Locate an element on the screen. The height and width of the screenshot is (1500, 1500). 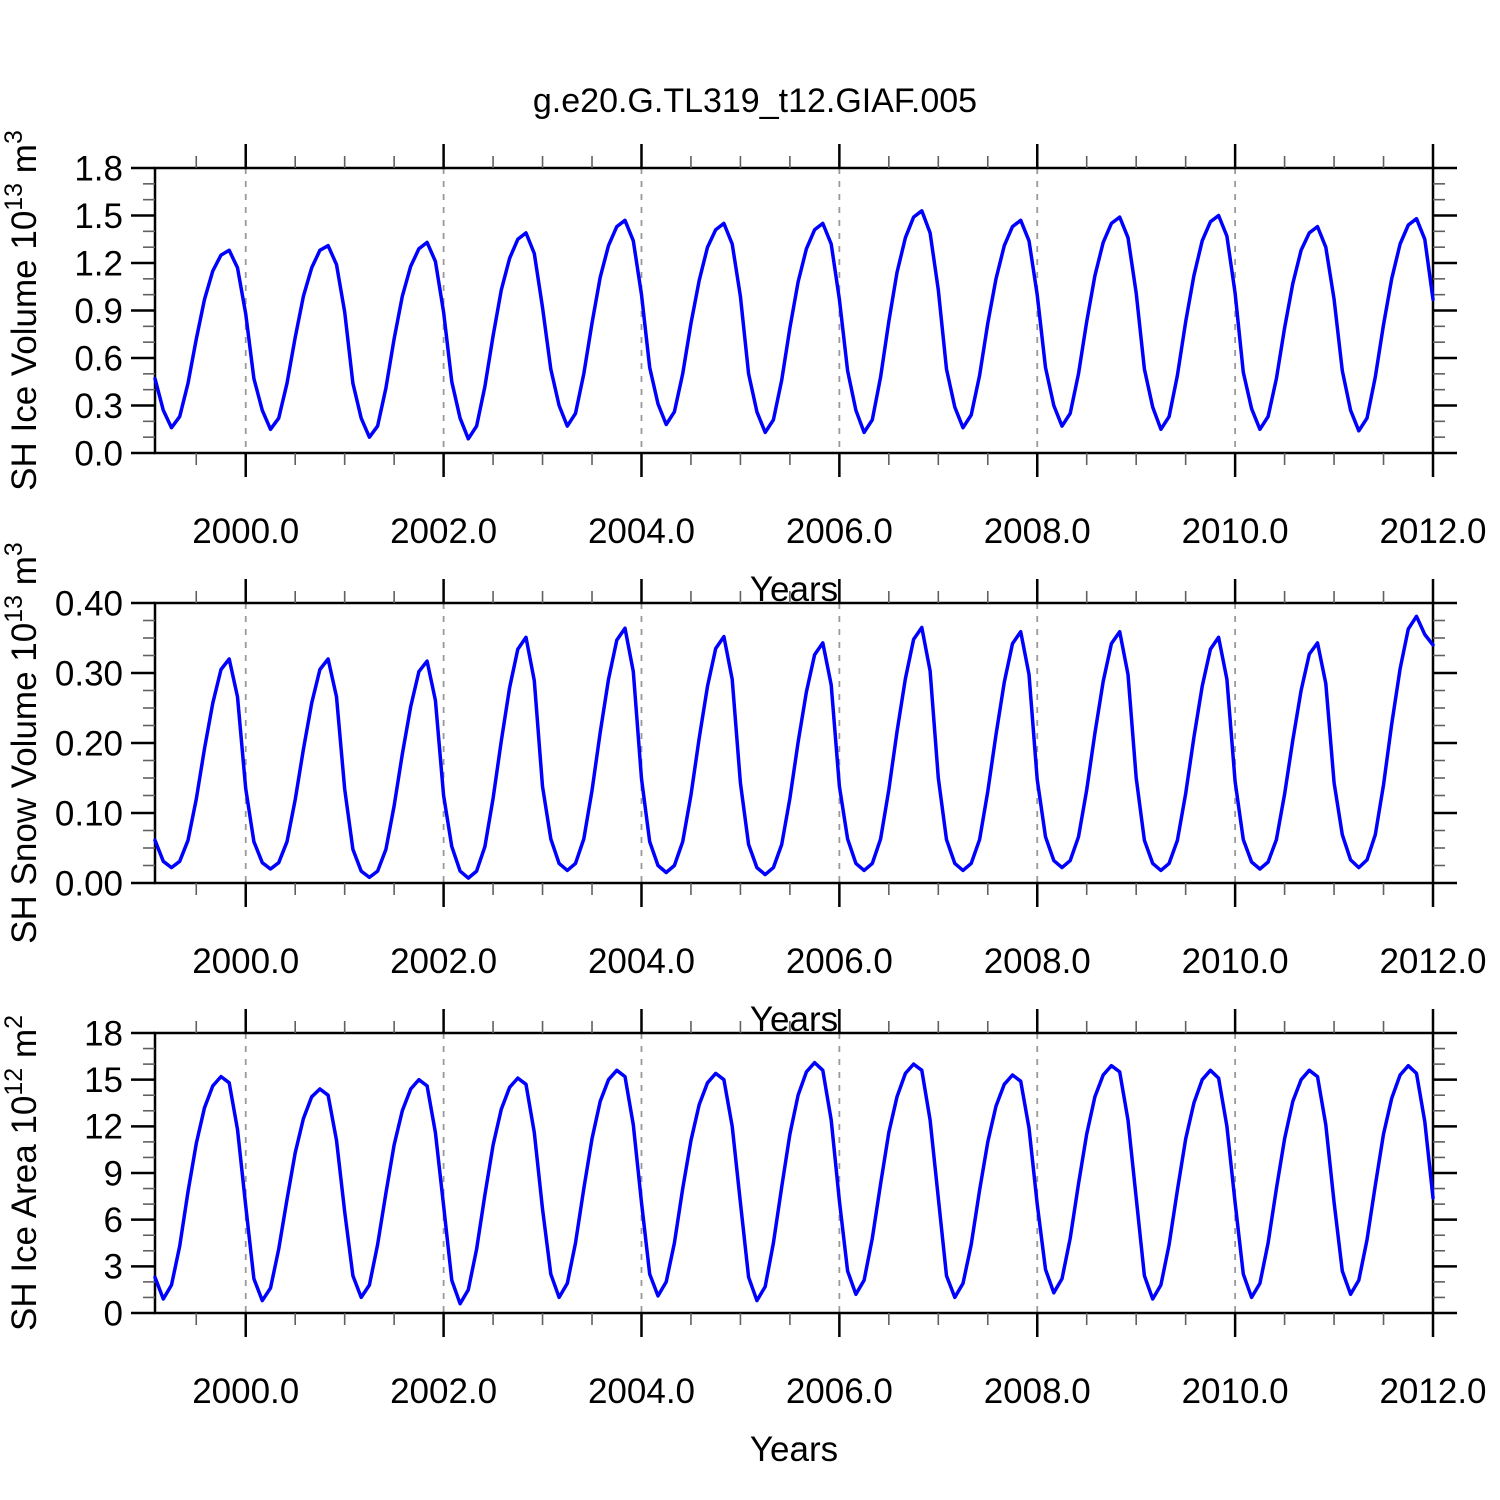
y-tick-label: 3 is located at coordinates (113, 1267).